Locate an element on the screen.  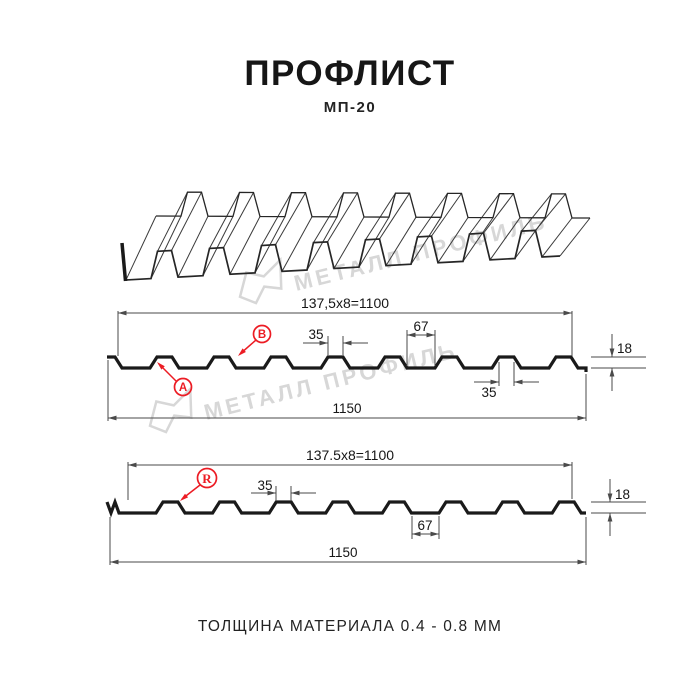
watermark-1: МЕТАЛЛ ПРОФИЛЬ is located at coordinates (394, 257).